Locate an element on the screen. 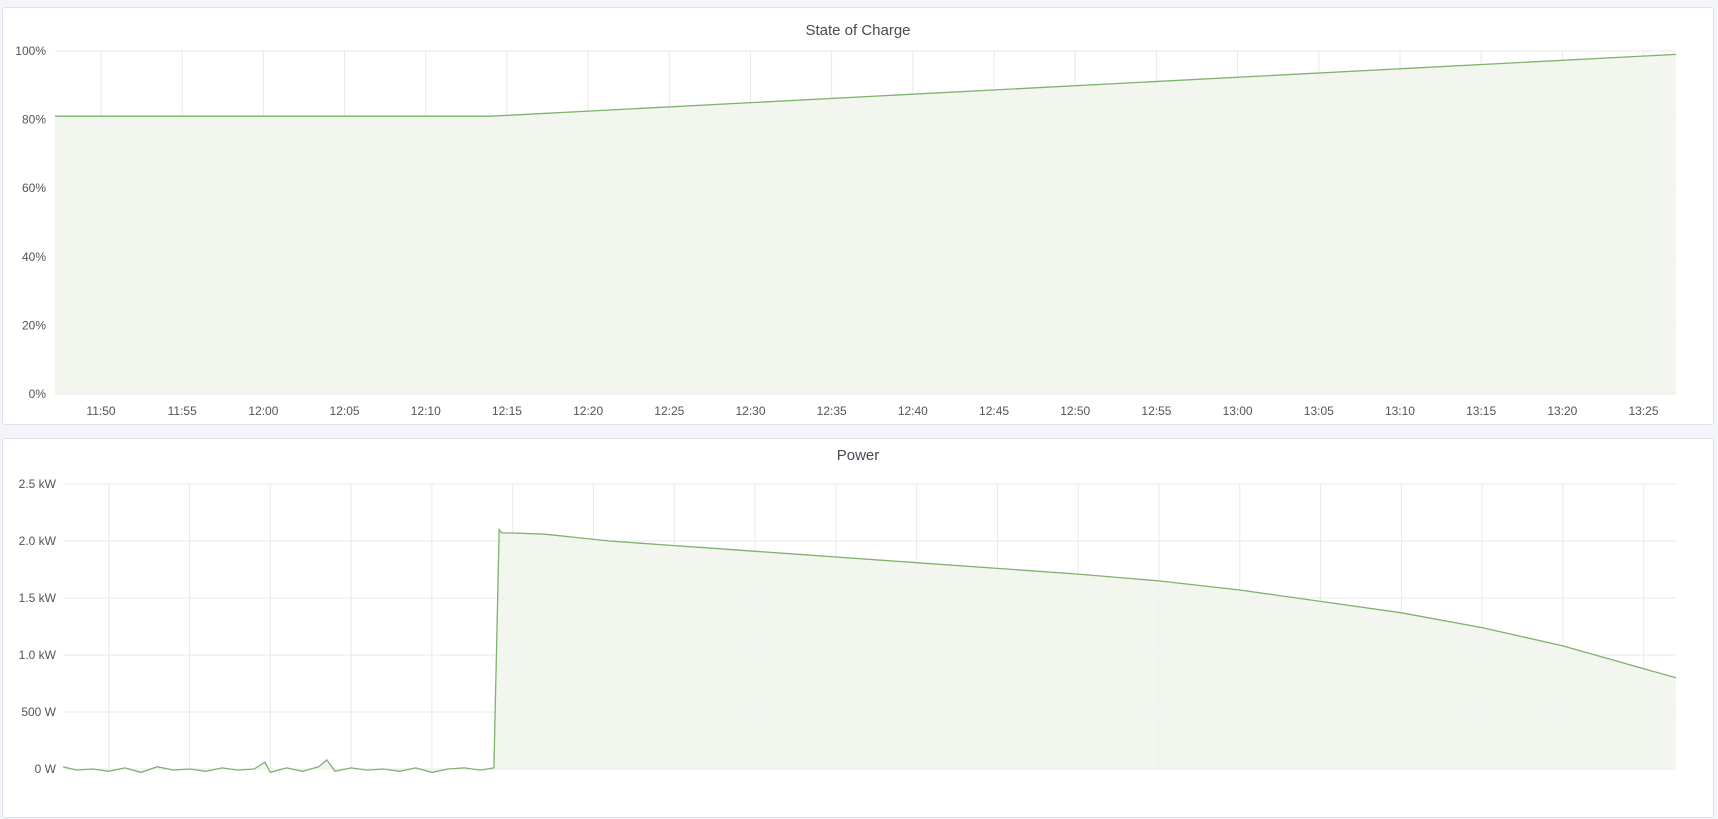 The width and height of the screenshot is (1718, 819). x-tick-label: 13:05 is located at coordinates (1319, 411).